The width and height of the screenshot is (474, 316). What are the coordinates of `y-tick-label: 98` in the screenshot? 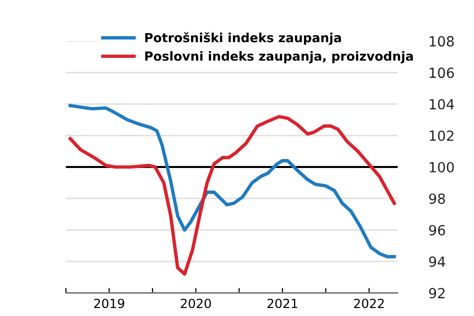 It's located at (437, 198).